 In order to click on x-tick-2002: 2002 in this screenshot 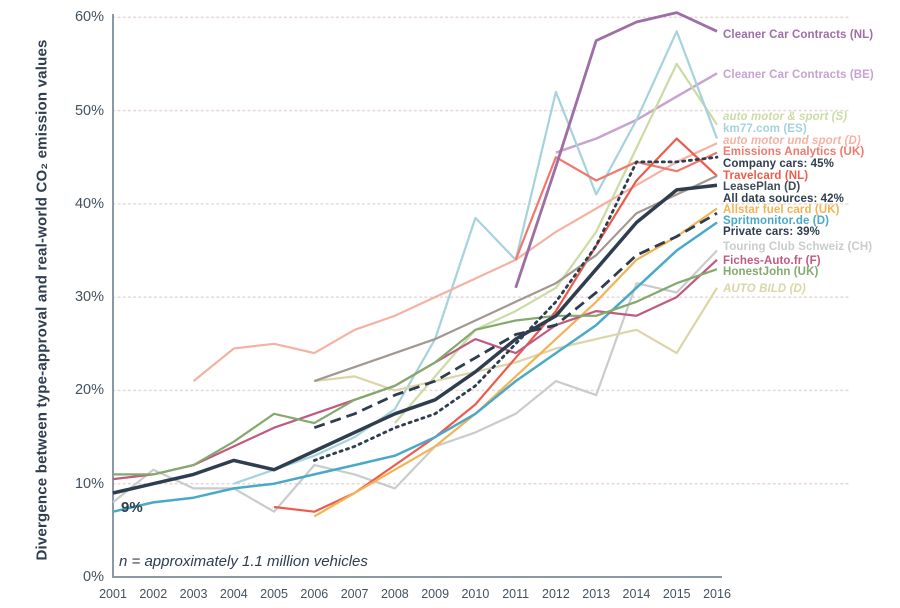, I will do `click(153, 594)`.